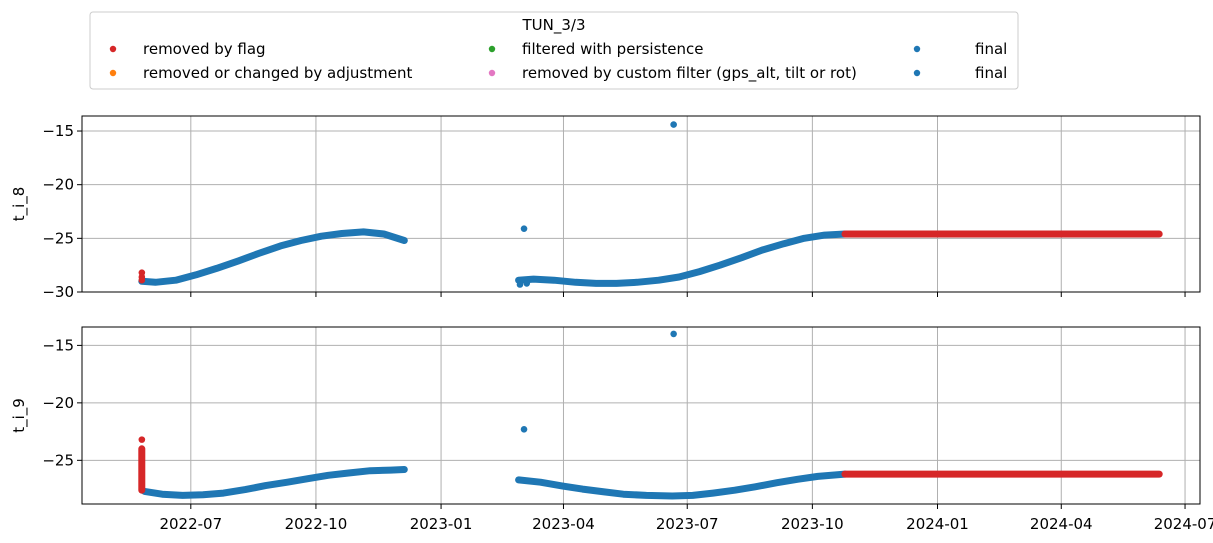  I want to click on x-tick-label: 2024-07, so click(1183, 524).